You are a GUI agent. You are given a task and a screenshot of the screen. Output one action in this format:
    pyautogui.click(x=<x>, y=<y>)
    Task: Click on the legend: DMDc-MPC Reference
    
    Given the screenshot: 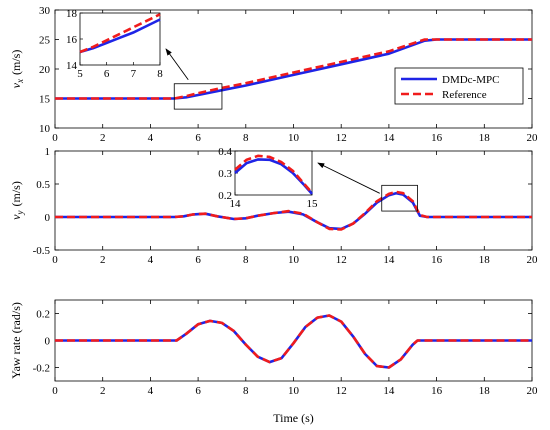 What is the action you would take?
    pyautogui.click(x=459, y=86)
    